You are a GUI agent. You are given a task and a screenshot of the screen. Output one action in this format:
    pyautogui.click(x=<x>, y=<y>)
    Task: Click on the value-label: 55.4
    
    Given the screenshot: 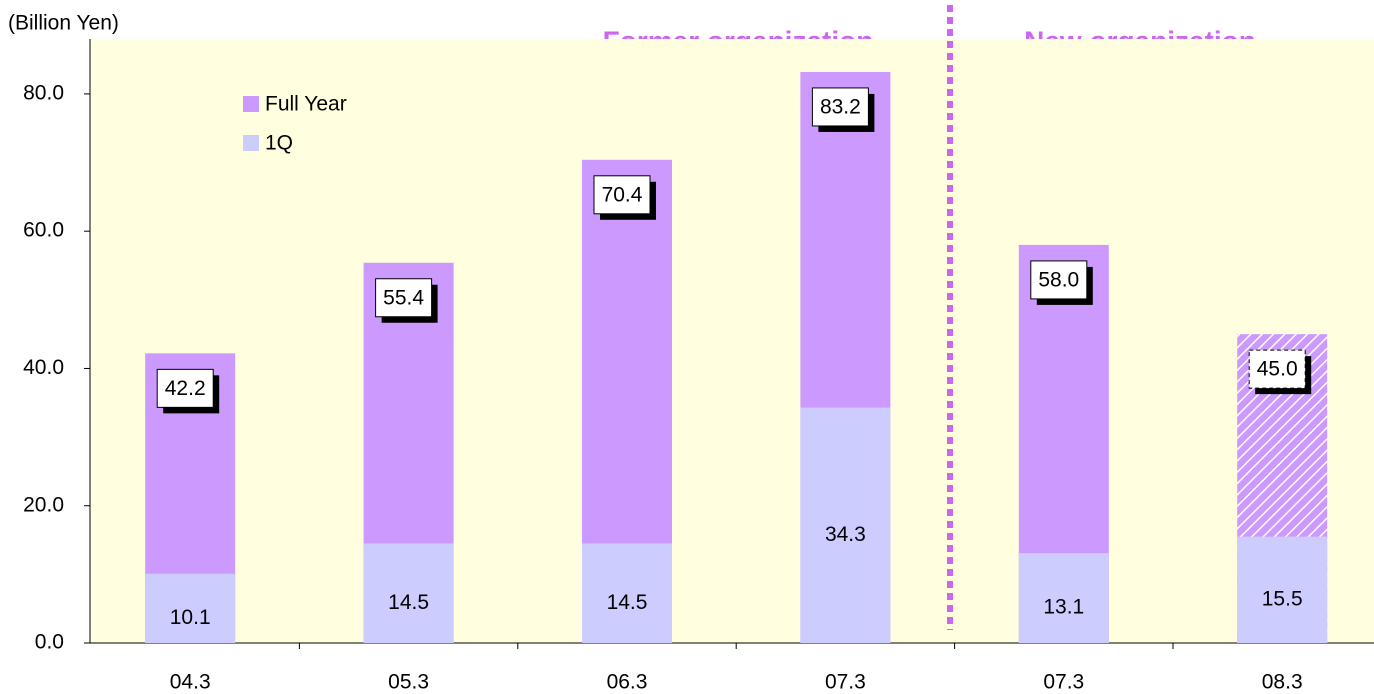 What is the action you would take?
    pyautogui.click(x=403, y=297)
    